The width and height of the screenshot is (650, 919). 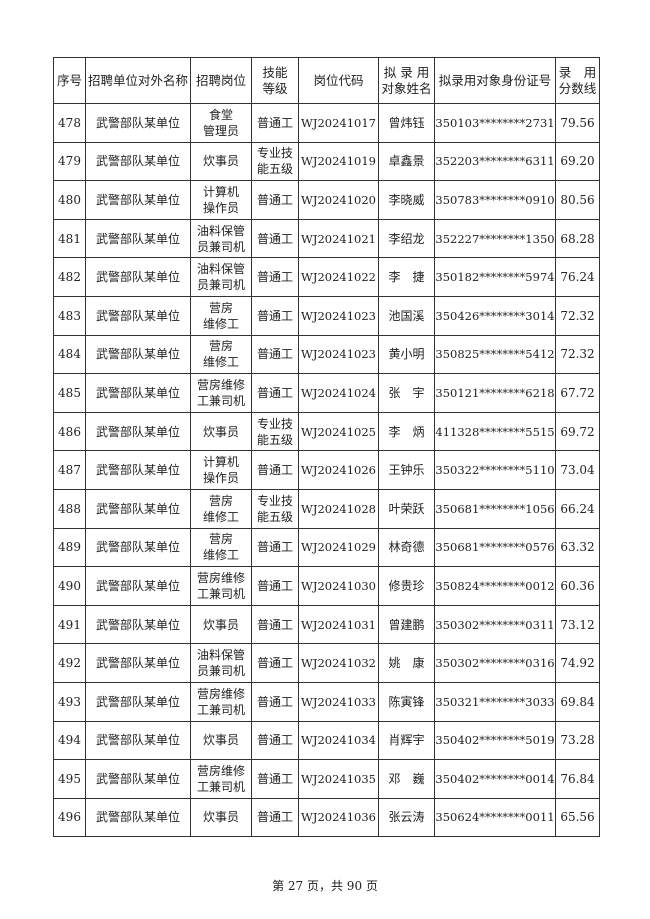 I want to click on cell-position-code: WJ20241033, so click(x=338, y=701).